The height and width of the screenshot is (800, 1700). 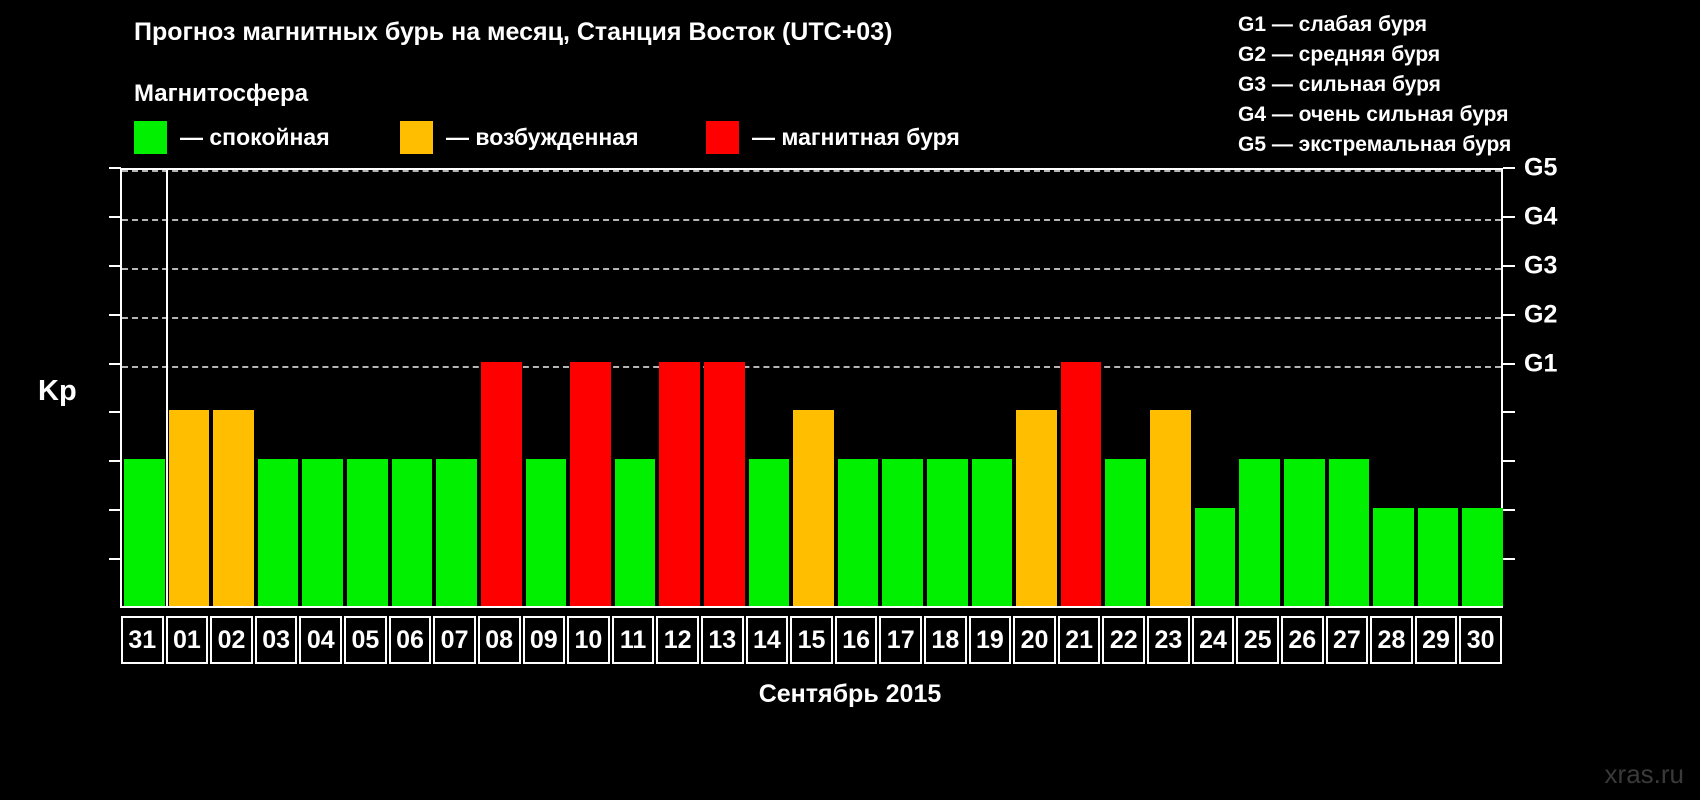 I want to click on date-label: 27, so click(x=1347, y=640).